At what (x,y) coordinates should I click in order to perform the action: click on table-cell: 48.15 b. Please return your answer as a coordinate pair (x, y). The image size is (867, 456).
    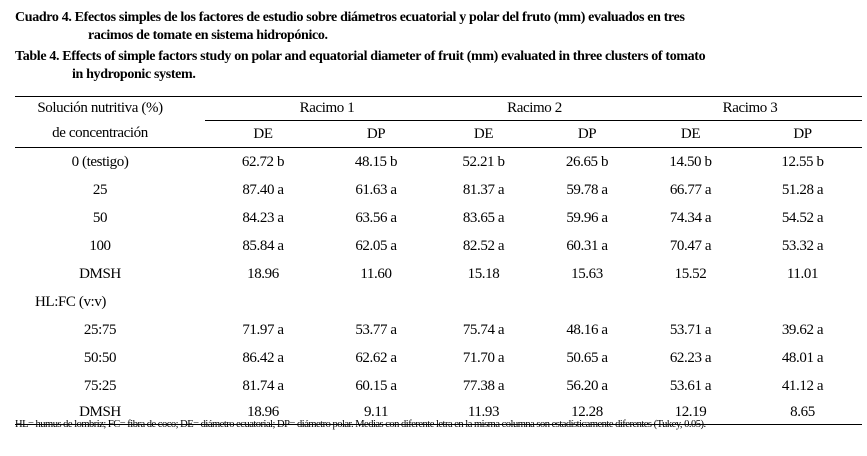
    Looking at the image, I should click on (376, 161).